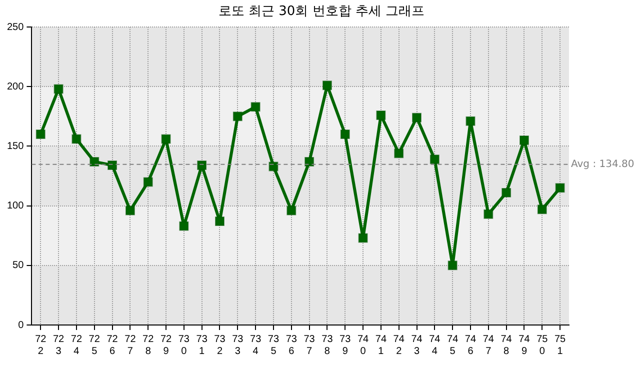  What do you see at coordinates (328, 345) in the screenshot?
I see `x-tick-label: 738` at bounding box center [328, 345].